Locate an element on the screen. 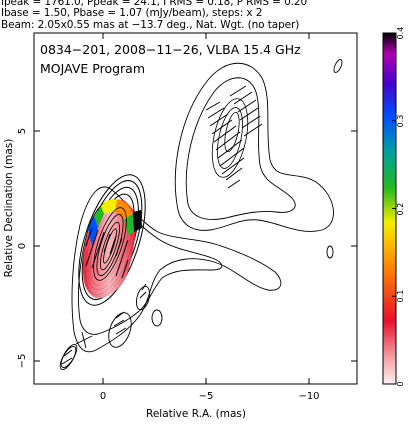 This screenshot has height=424, width=409. x-tick-label: −10 is located at coordinates (308, 396).